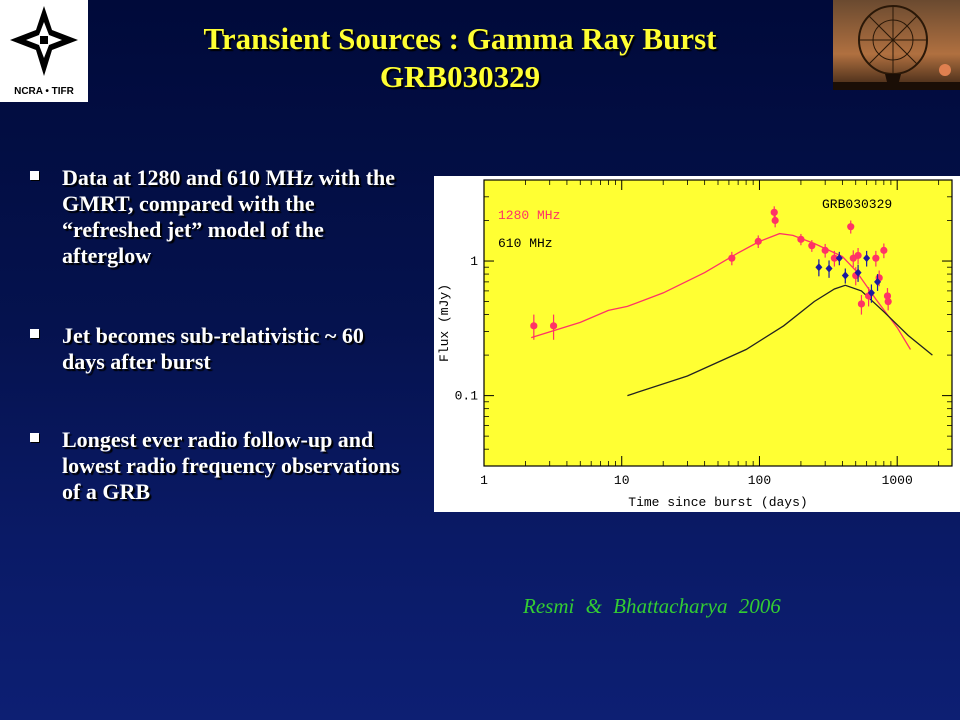  I want to click on title-line-1: Transient Sources : Gamma Ray Burst, so click(460, 38).